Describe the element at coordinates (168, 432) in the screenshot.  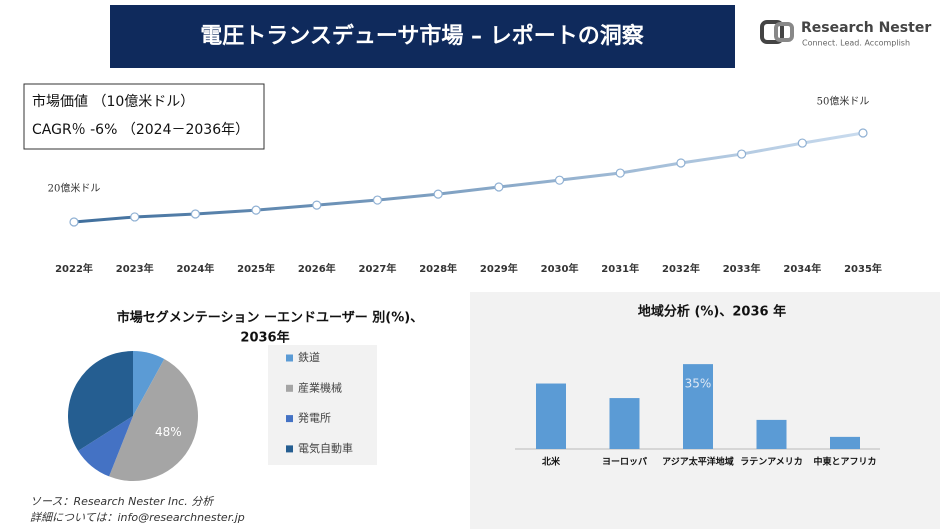
I see `value-label: 48%` at that location.